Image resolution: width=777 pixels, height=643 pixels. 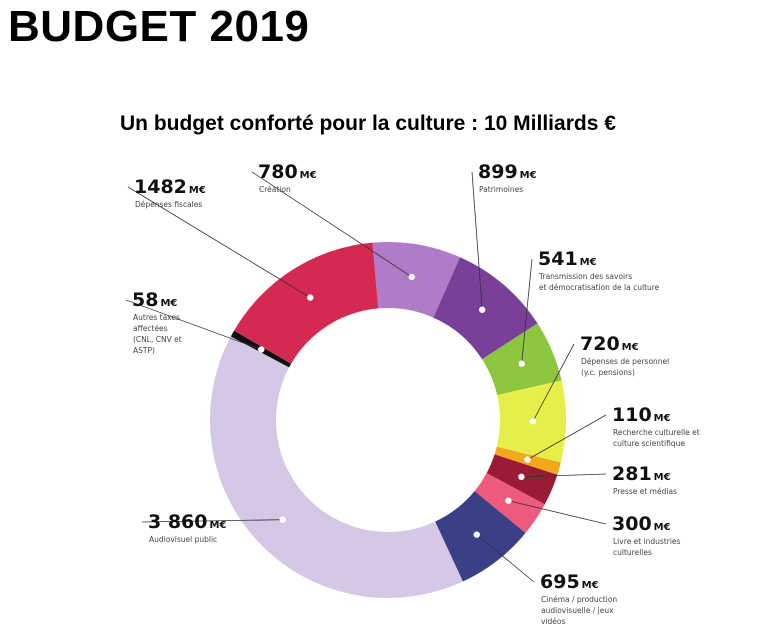 I want to click on leader-audiovisuel-public, so click(x=212, y=521).